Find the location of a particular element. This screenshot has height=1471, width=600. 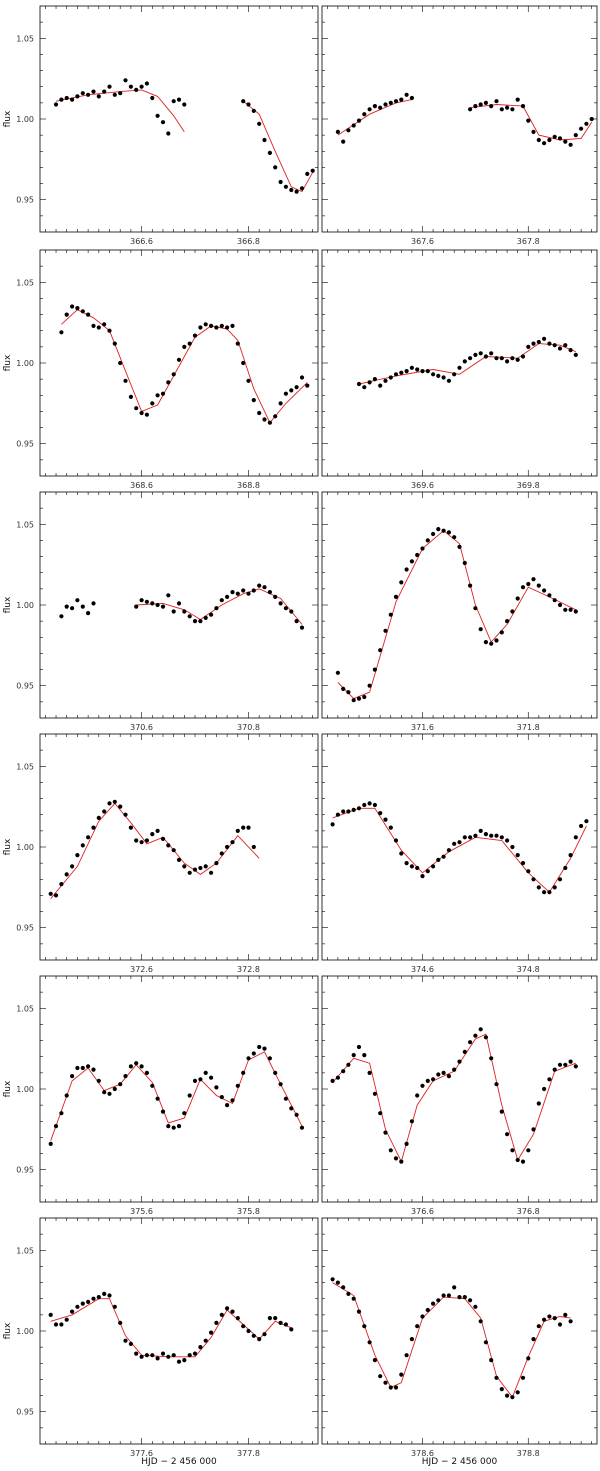

lightcurve-panel: 366.6 366.8 0.95 1.00 1.05 flux is located at coordinates (161, 125).